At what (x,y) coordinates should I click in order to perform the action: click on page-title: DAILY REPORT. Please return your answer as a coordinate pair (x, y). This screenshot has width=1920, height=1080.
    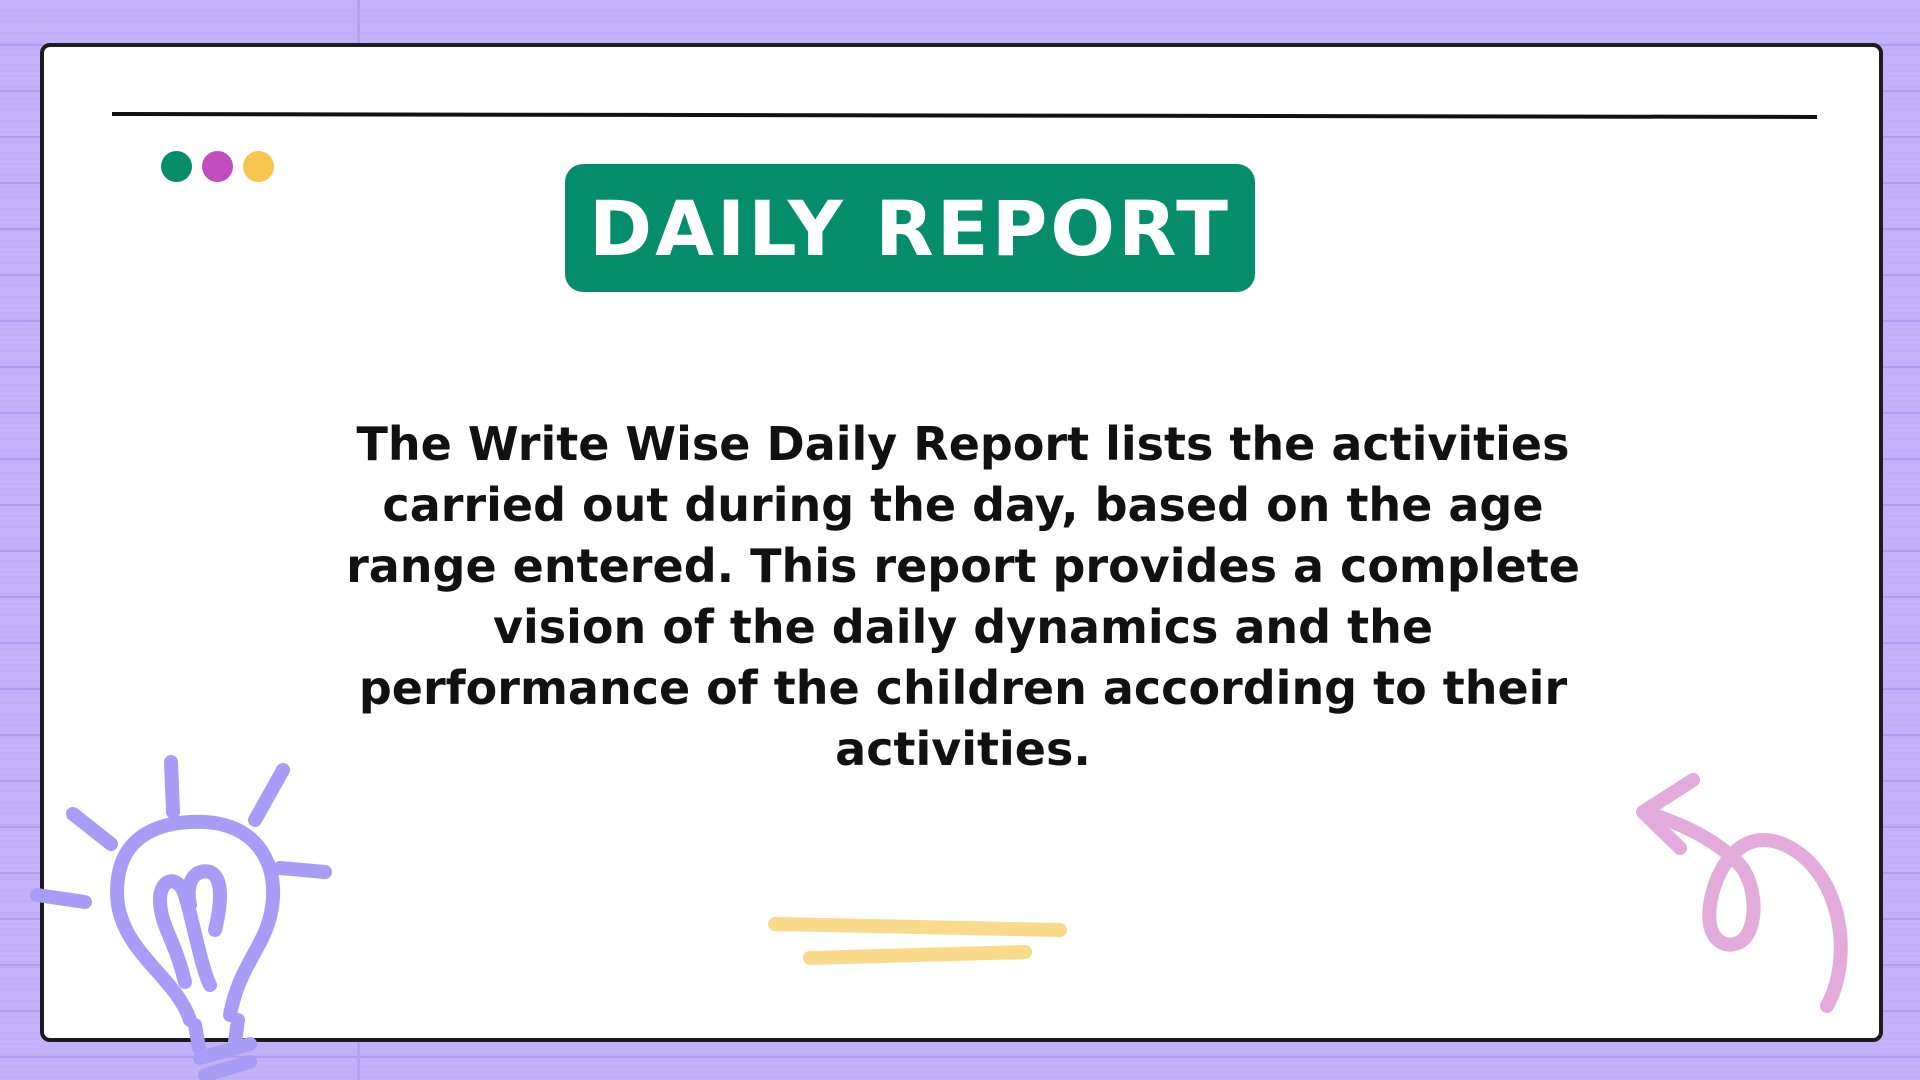
    Looking at the image, I should click on (910, 228).